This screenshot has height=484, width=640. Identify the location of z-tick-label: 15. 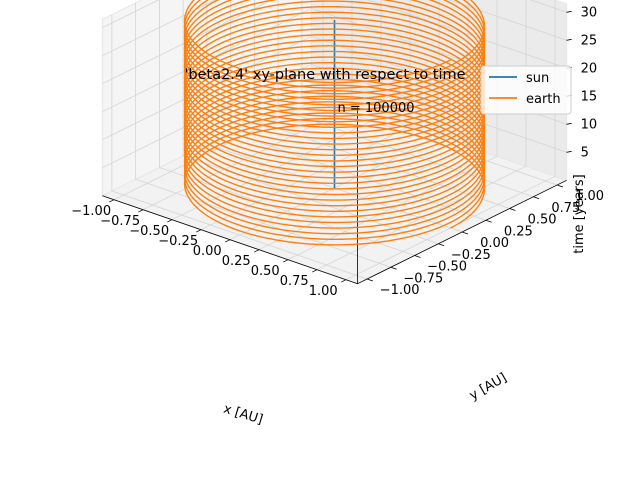
(589, 96).